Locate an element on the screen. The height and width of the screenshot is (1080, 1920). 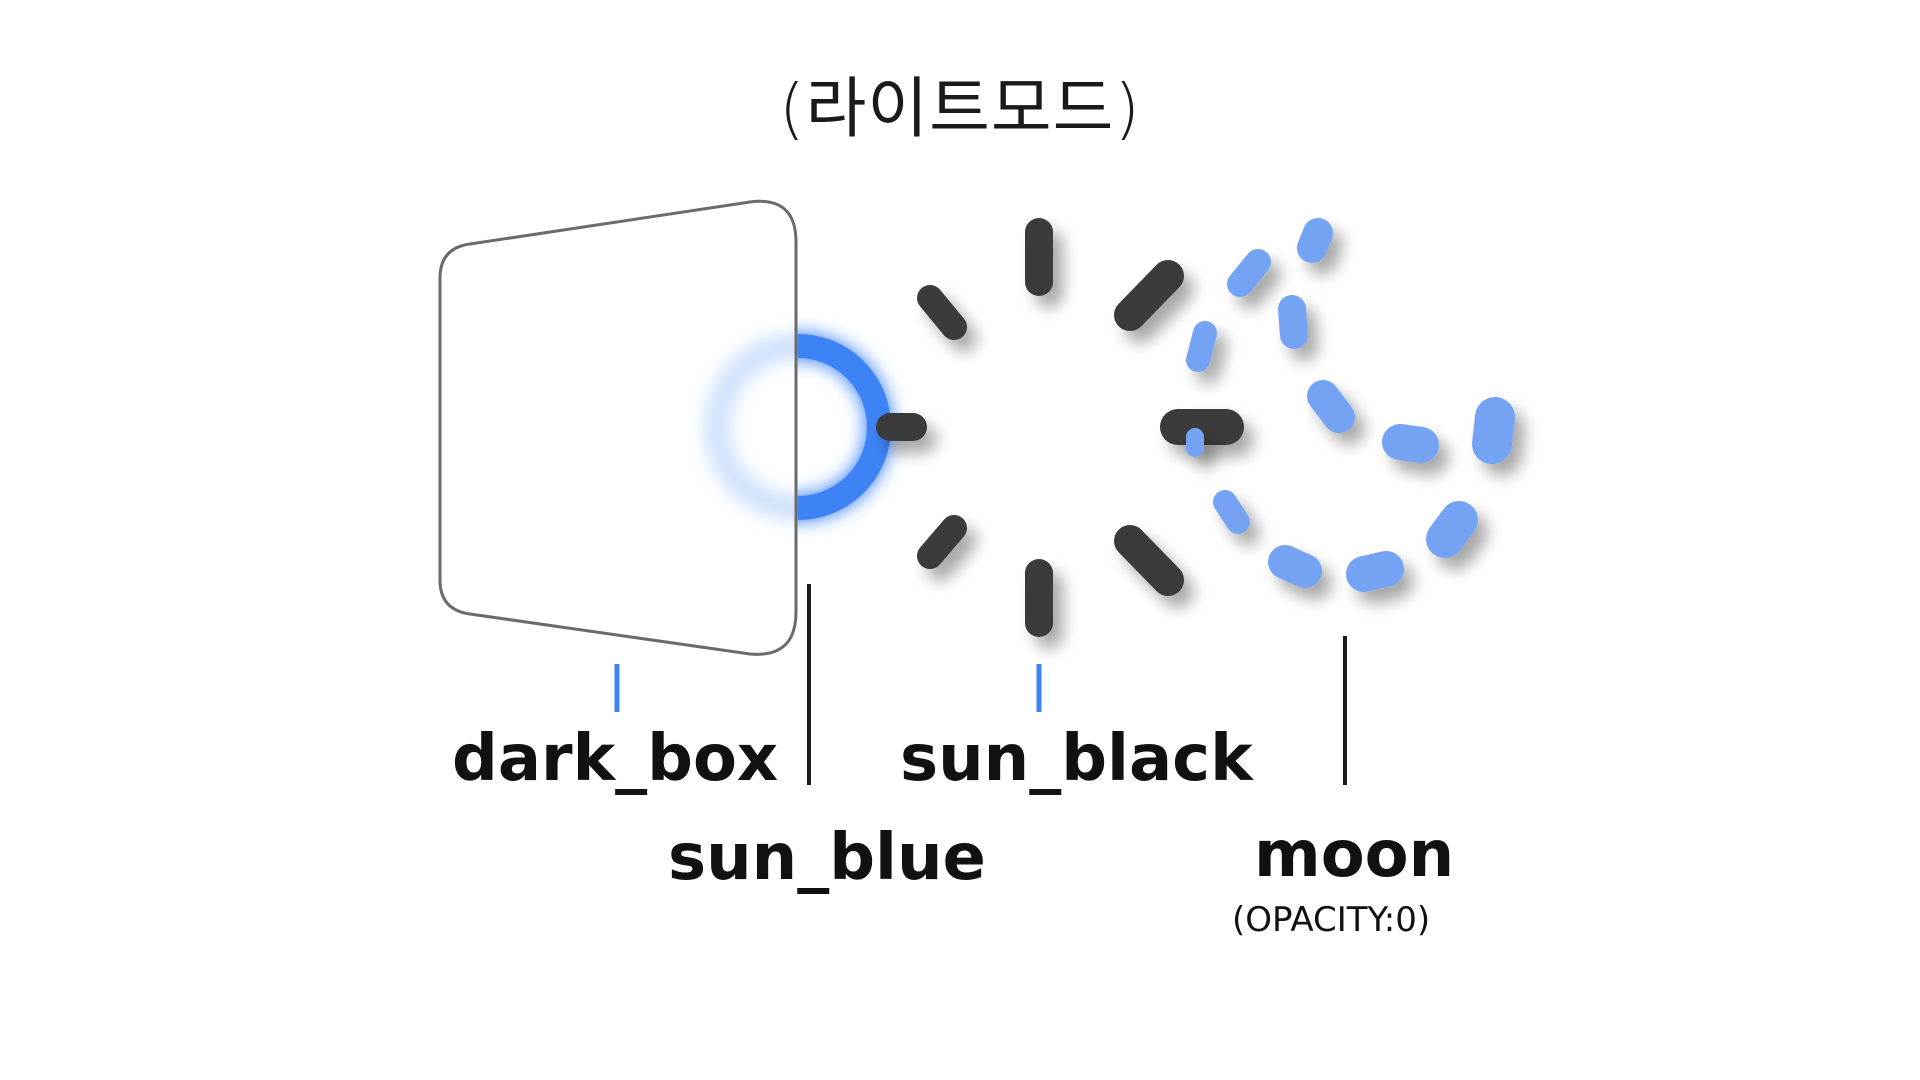
dark-box-panel is located at coordinates (618, 427).